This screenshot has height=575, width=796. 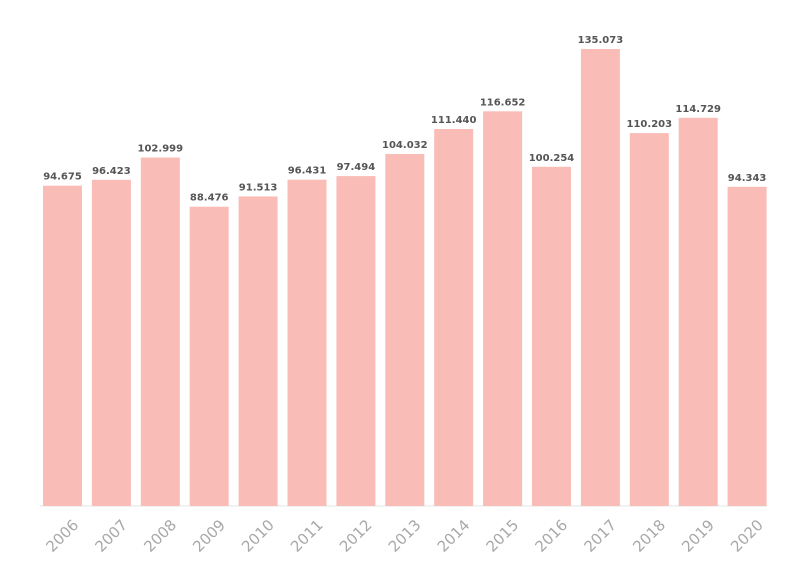 What do you see at coordinates (552, 536) in the screenshot?
I see `x-tick-label-2016: 2016` at bounding box center [552, 536].